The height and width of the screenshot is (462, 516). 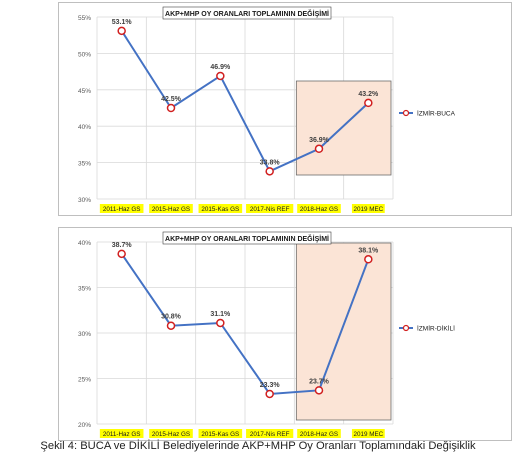 What do you see at coordinates (84, 18) in the screenshot?
I see `y-tick-label: 55%` at bounding box center [84, 18].